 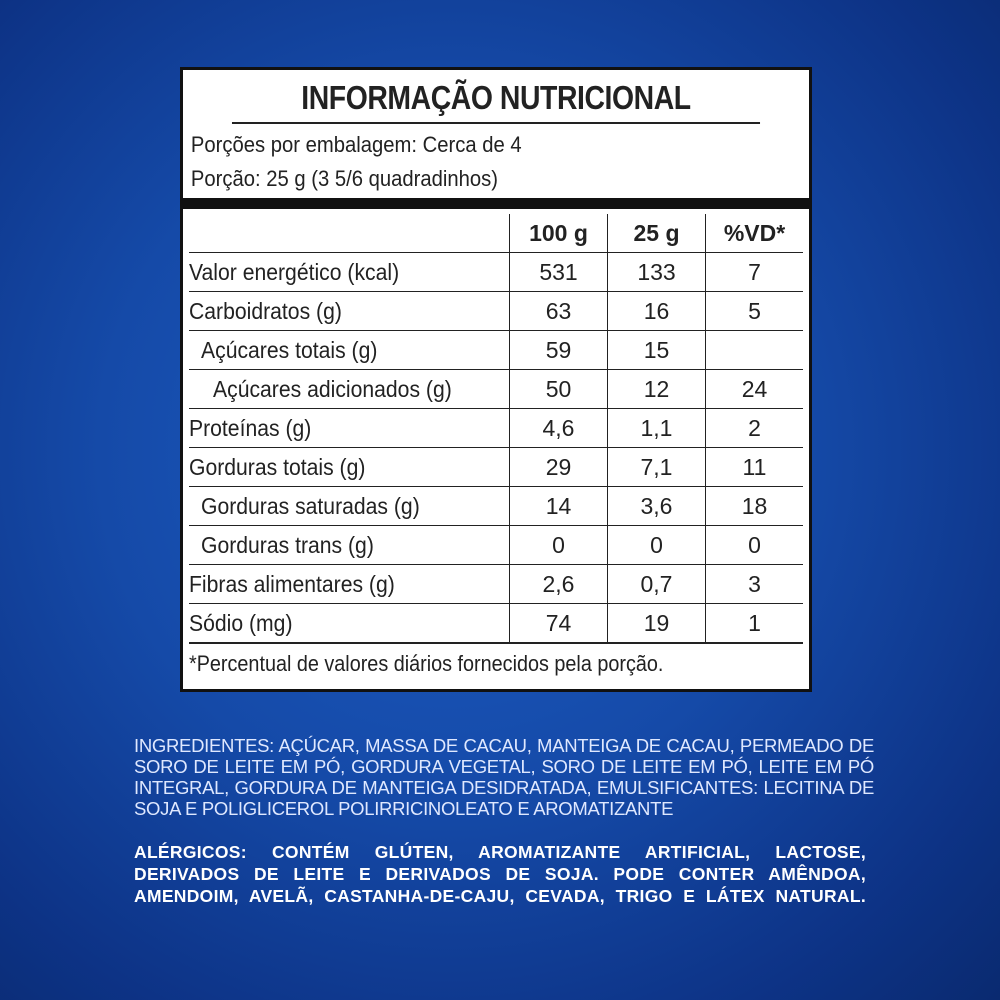 I want to click on value-vd: 2, so click(x=754, y=428).